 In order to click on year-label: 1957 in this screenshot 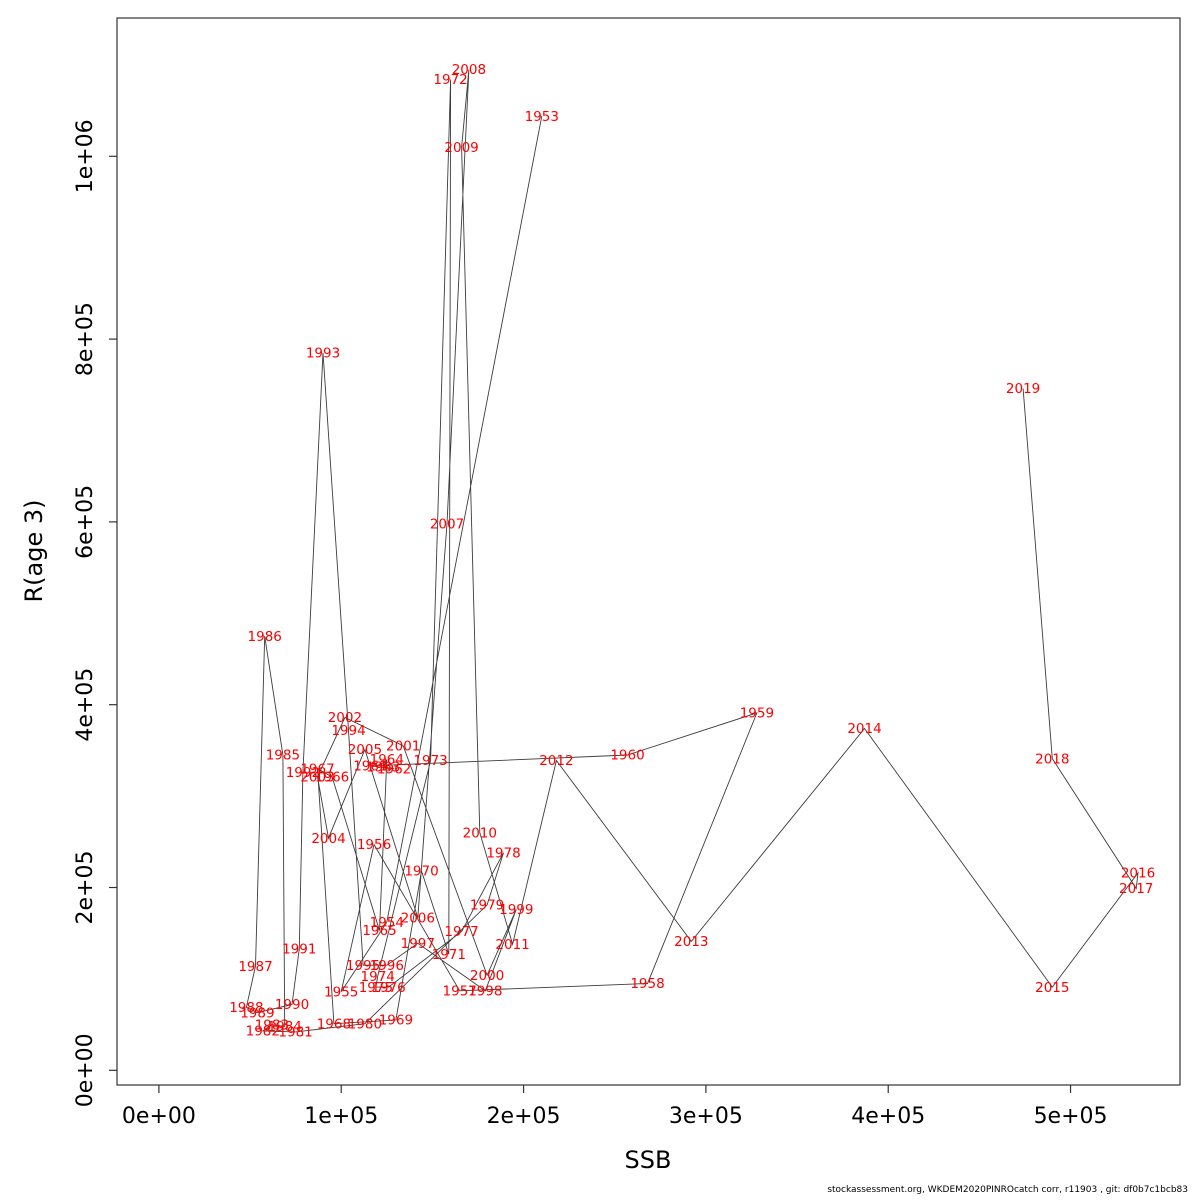, I will do `click(460, 992)`.